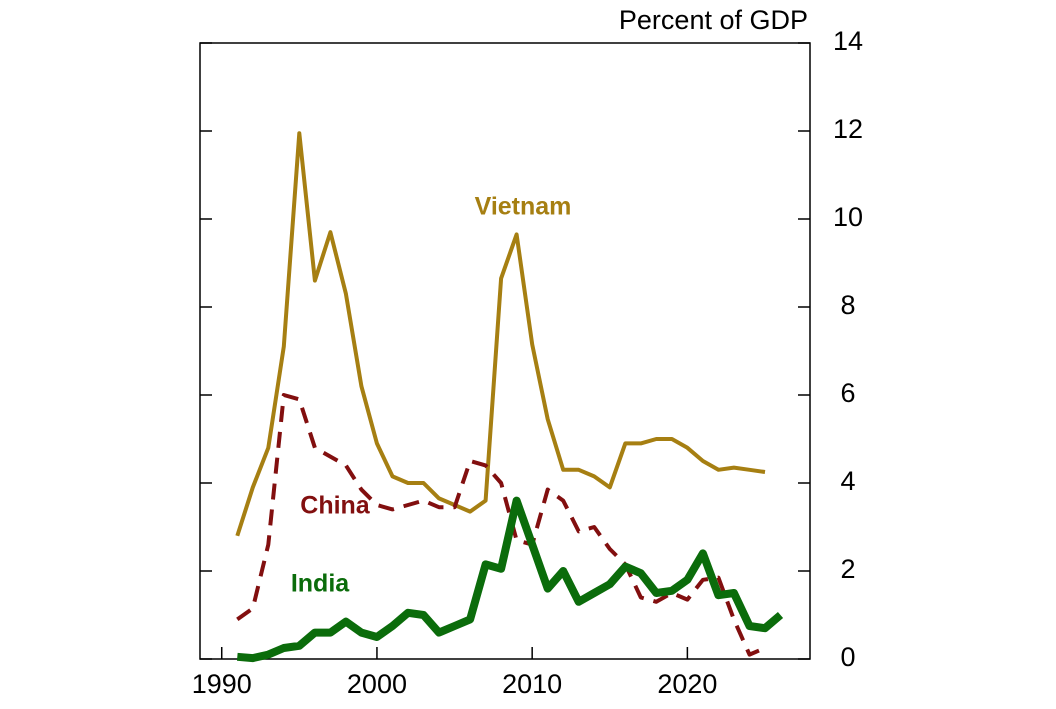 The width and height of the screenshot is (1056, 709). I want to click on x-tick-label: 2000, so click(377, 684).